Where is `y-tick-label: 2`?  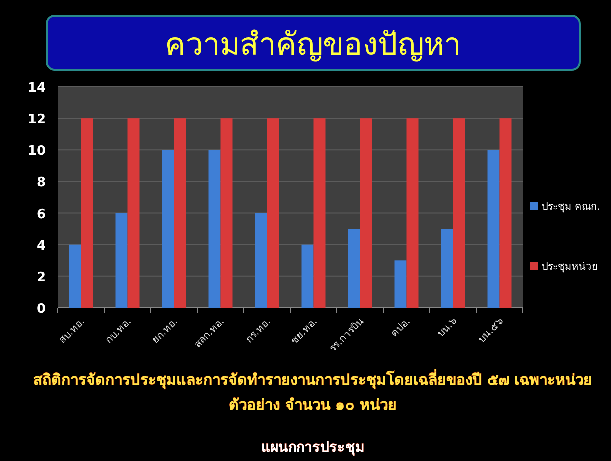
y-tick-label: 2 is located at coordinates (41, 278).